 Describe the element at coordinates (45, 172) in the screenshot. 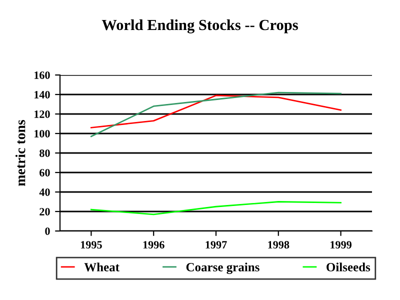

I see `y-tick-label: 60` at that location.